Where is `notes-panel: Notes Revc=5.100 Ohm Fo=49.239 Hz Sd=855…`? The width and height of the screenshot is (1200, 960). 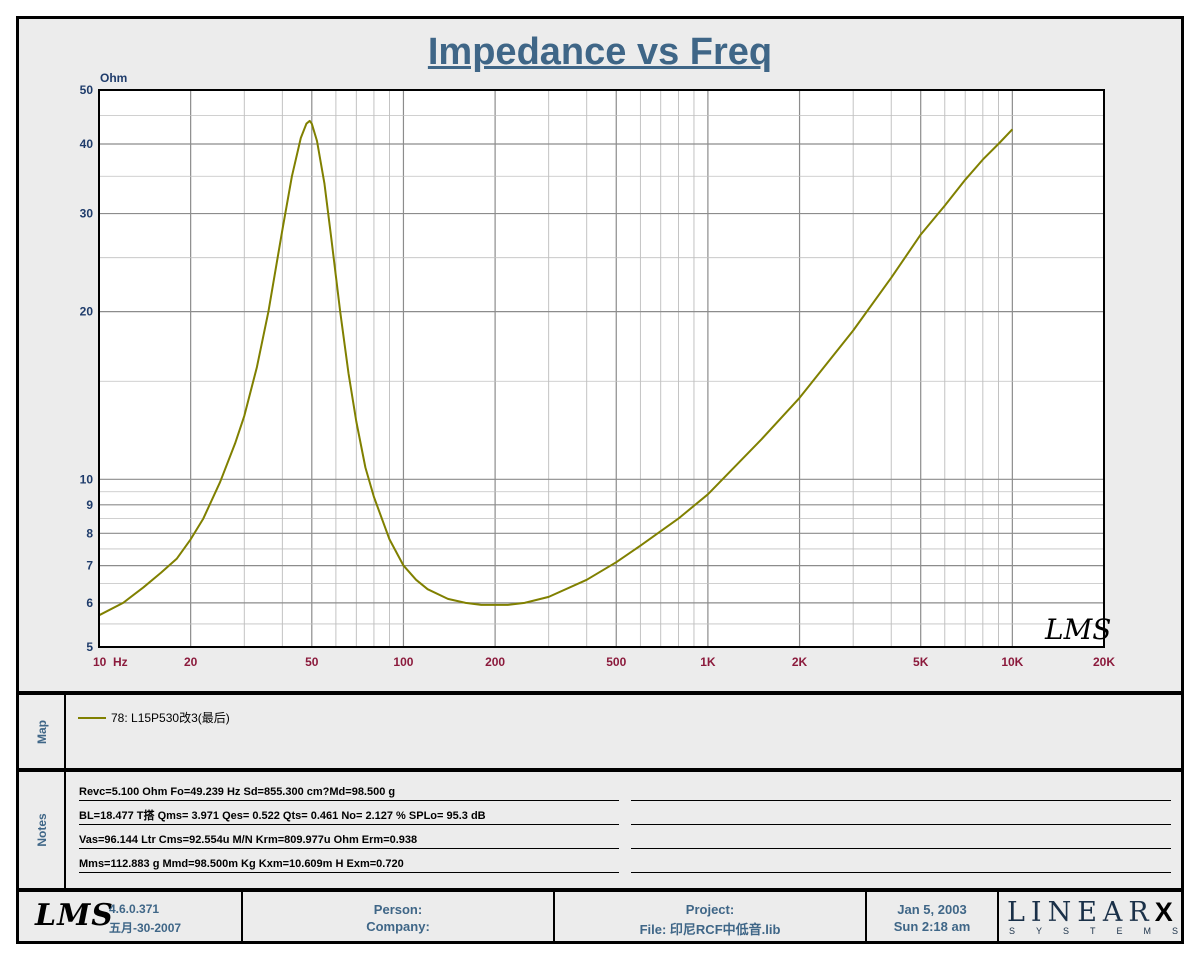
notes-panel: Notes Revc=5.100 Ohm Fo=49.239 Hz Sd=855… is located at coordinates (600, 832).